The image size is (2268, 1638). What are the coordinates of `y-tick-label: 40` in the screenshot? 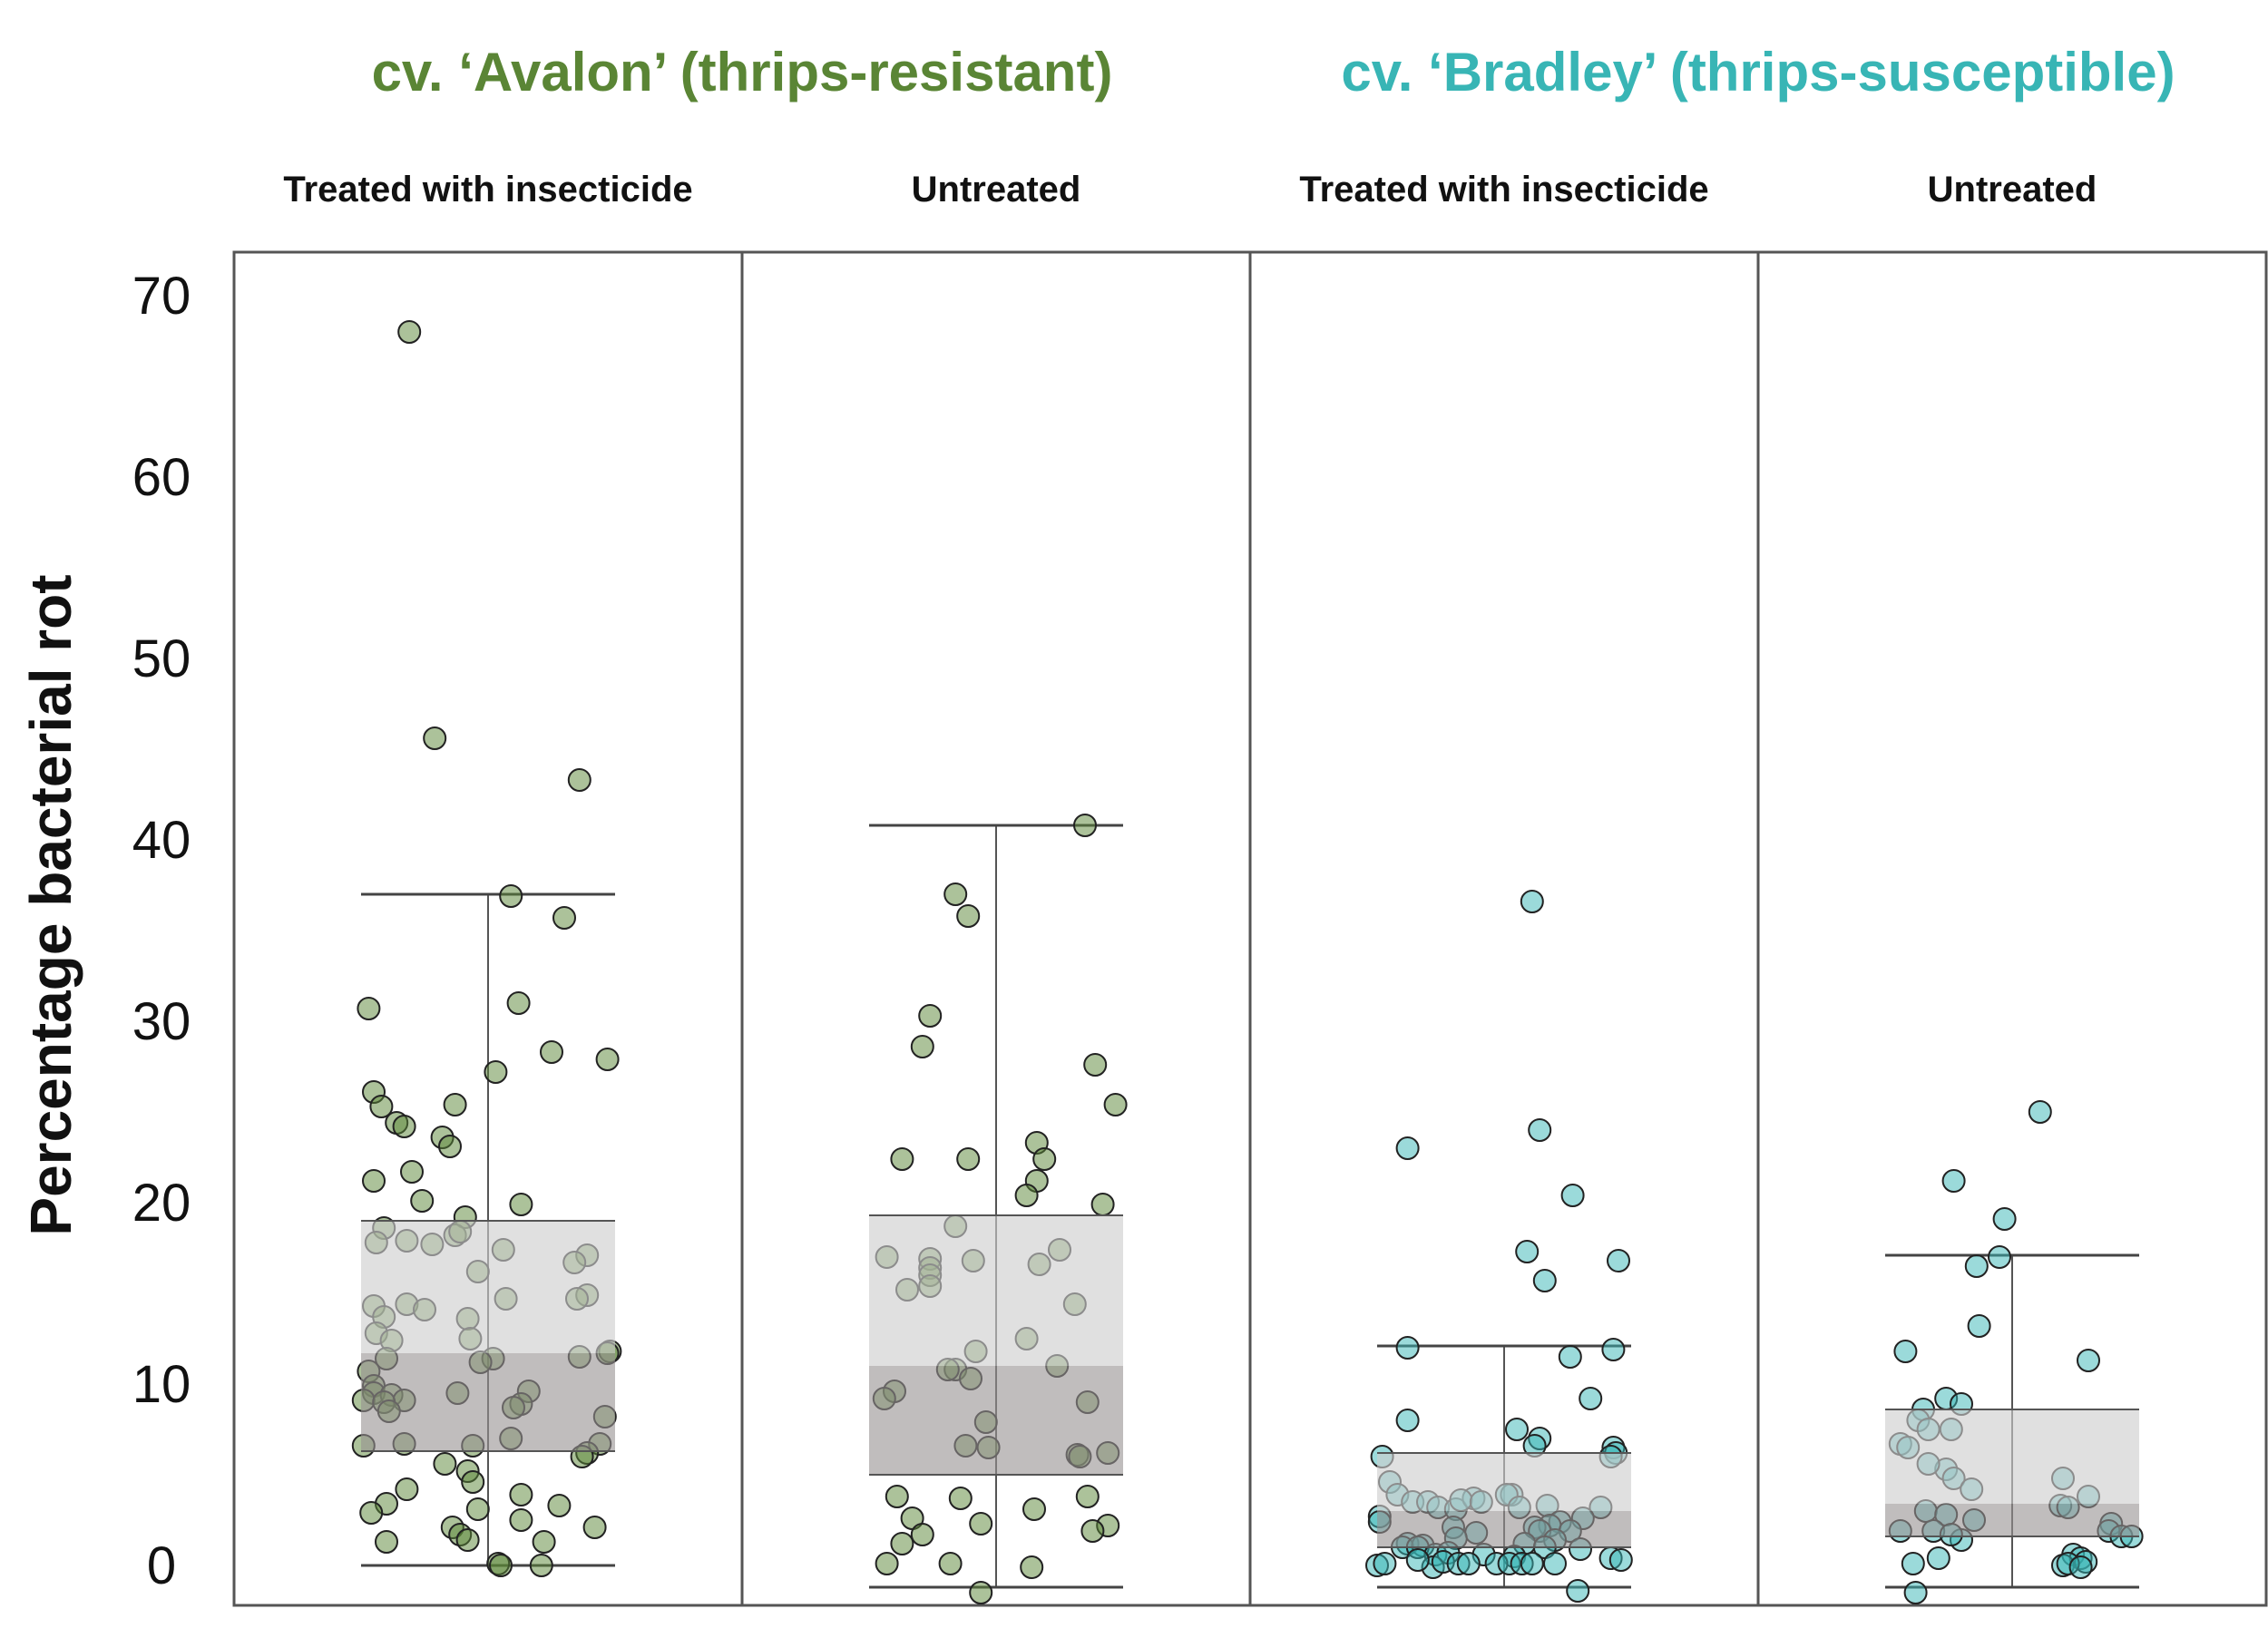 It's located at (161, 840).